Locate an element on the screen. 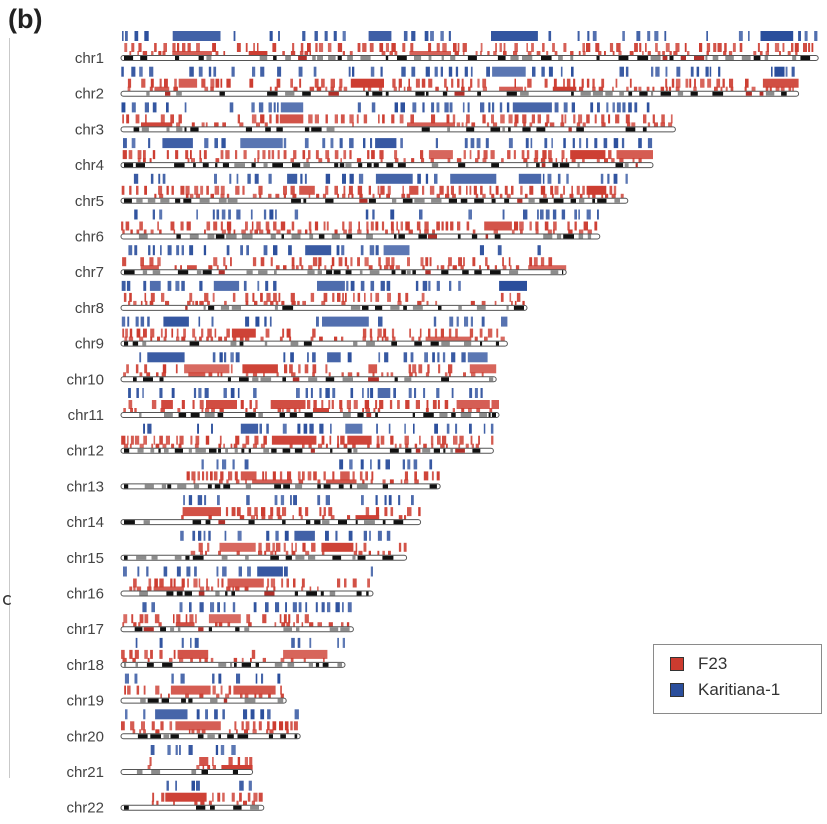 This screenshot has height=824, width=827. segment-karitiana-chr16 is located at coordinates (125, 571).